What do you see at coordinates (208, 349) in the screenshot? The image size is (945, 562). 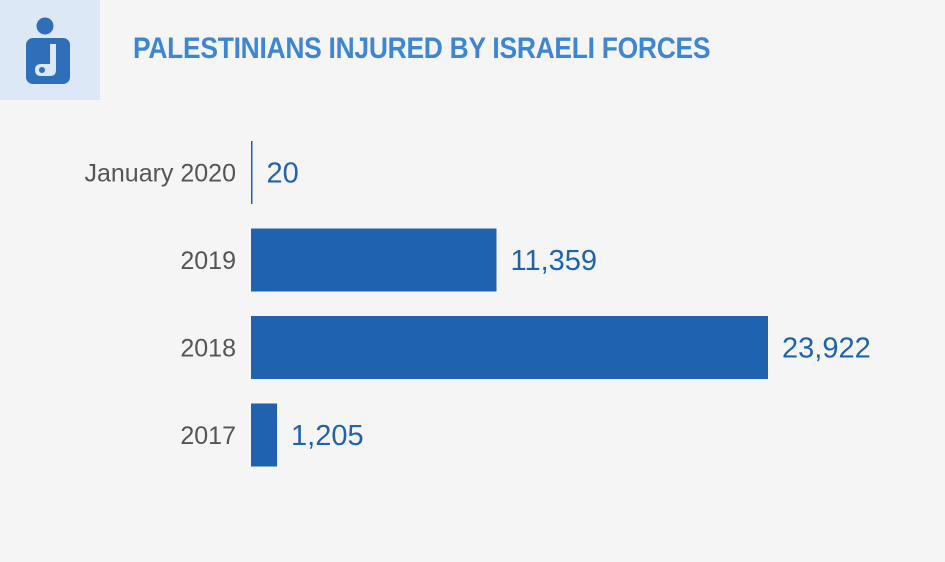 I see `category-label: 2018` at bounding box center [208, 349].